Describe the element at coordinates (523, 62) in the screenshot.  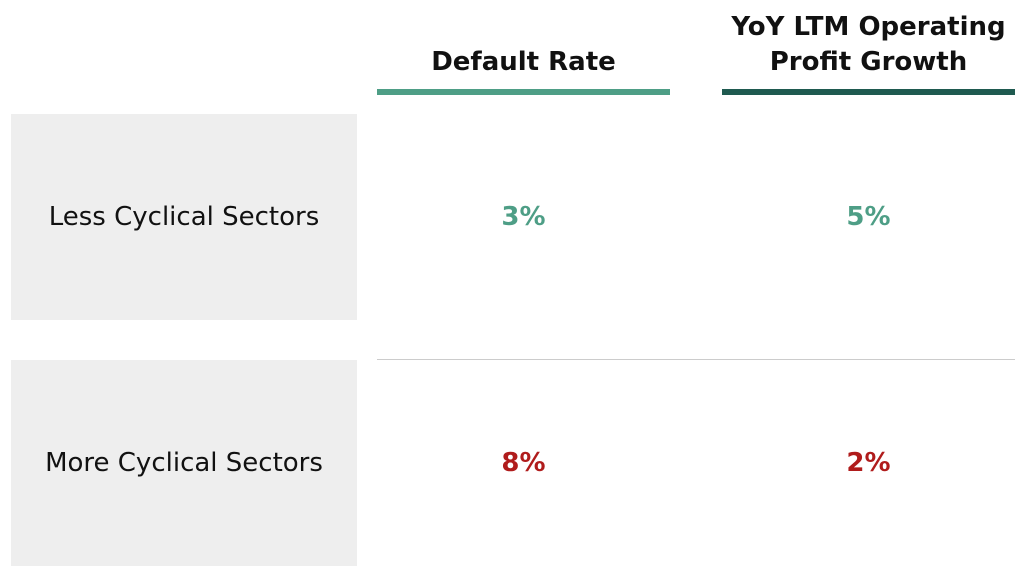
I see `column-header-label: Default Rate` at that location.